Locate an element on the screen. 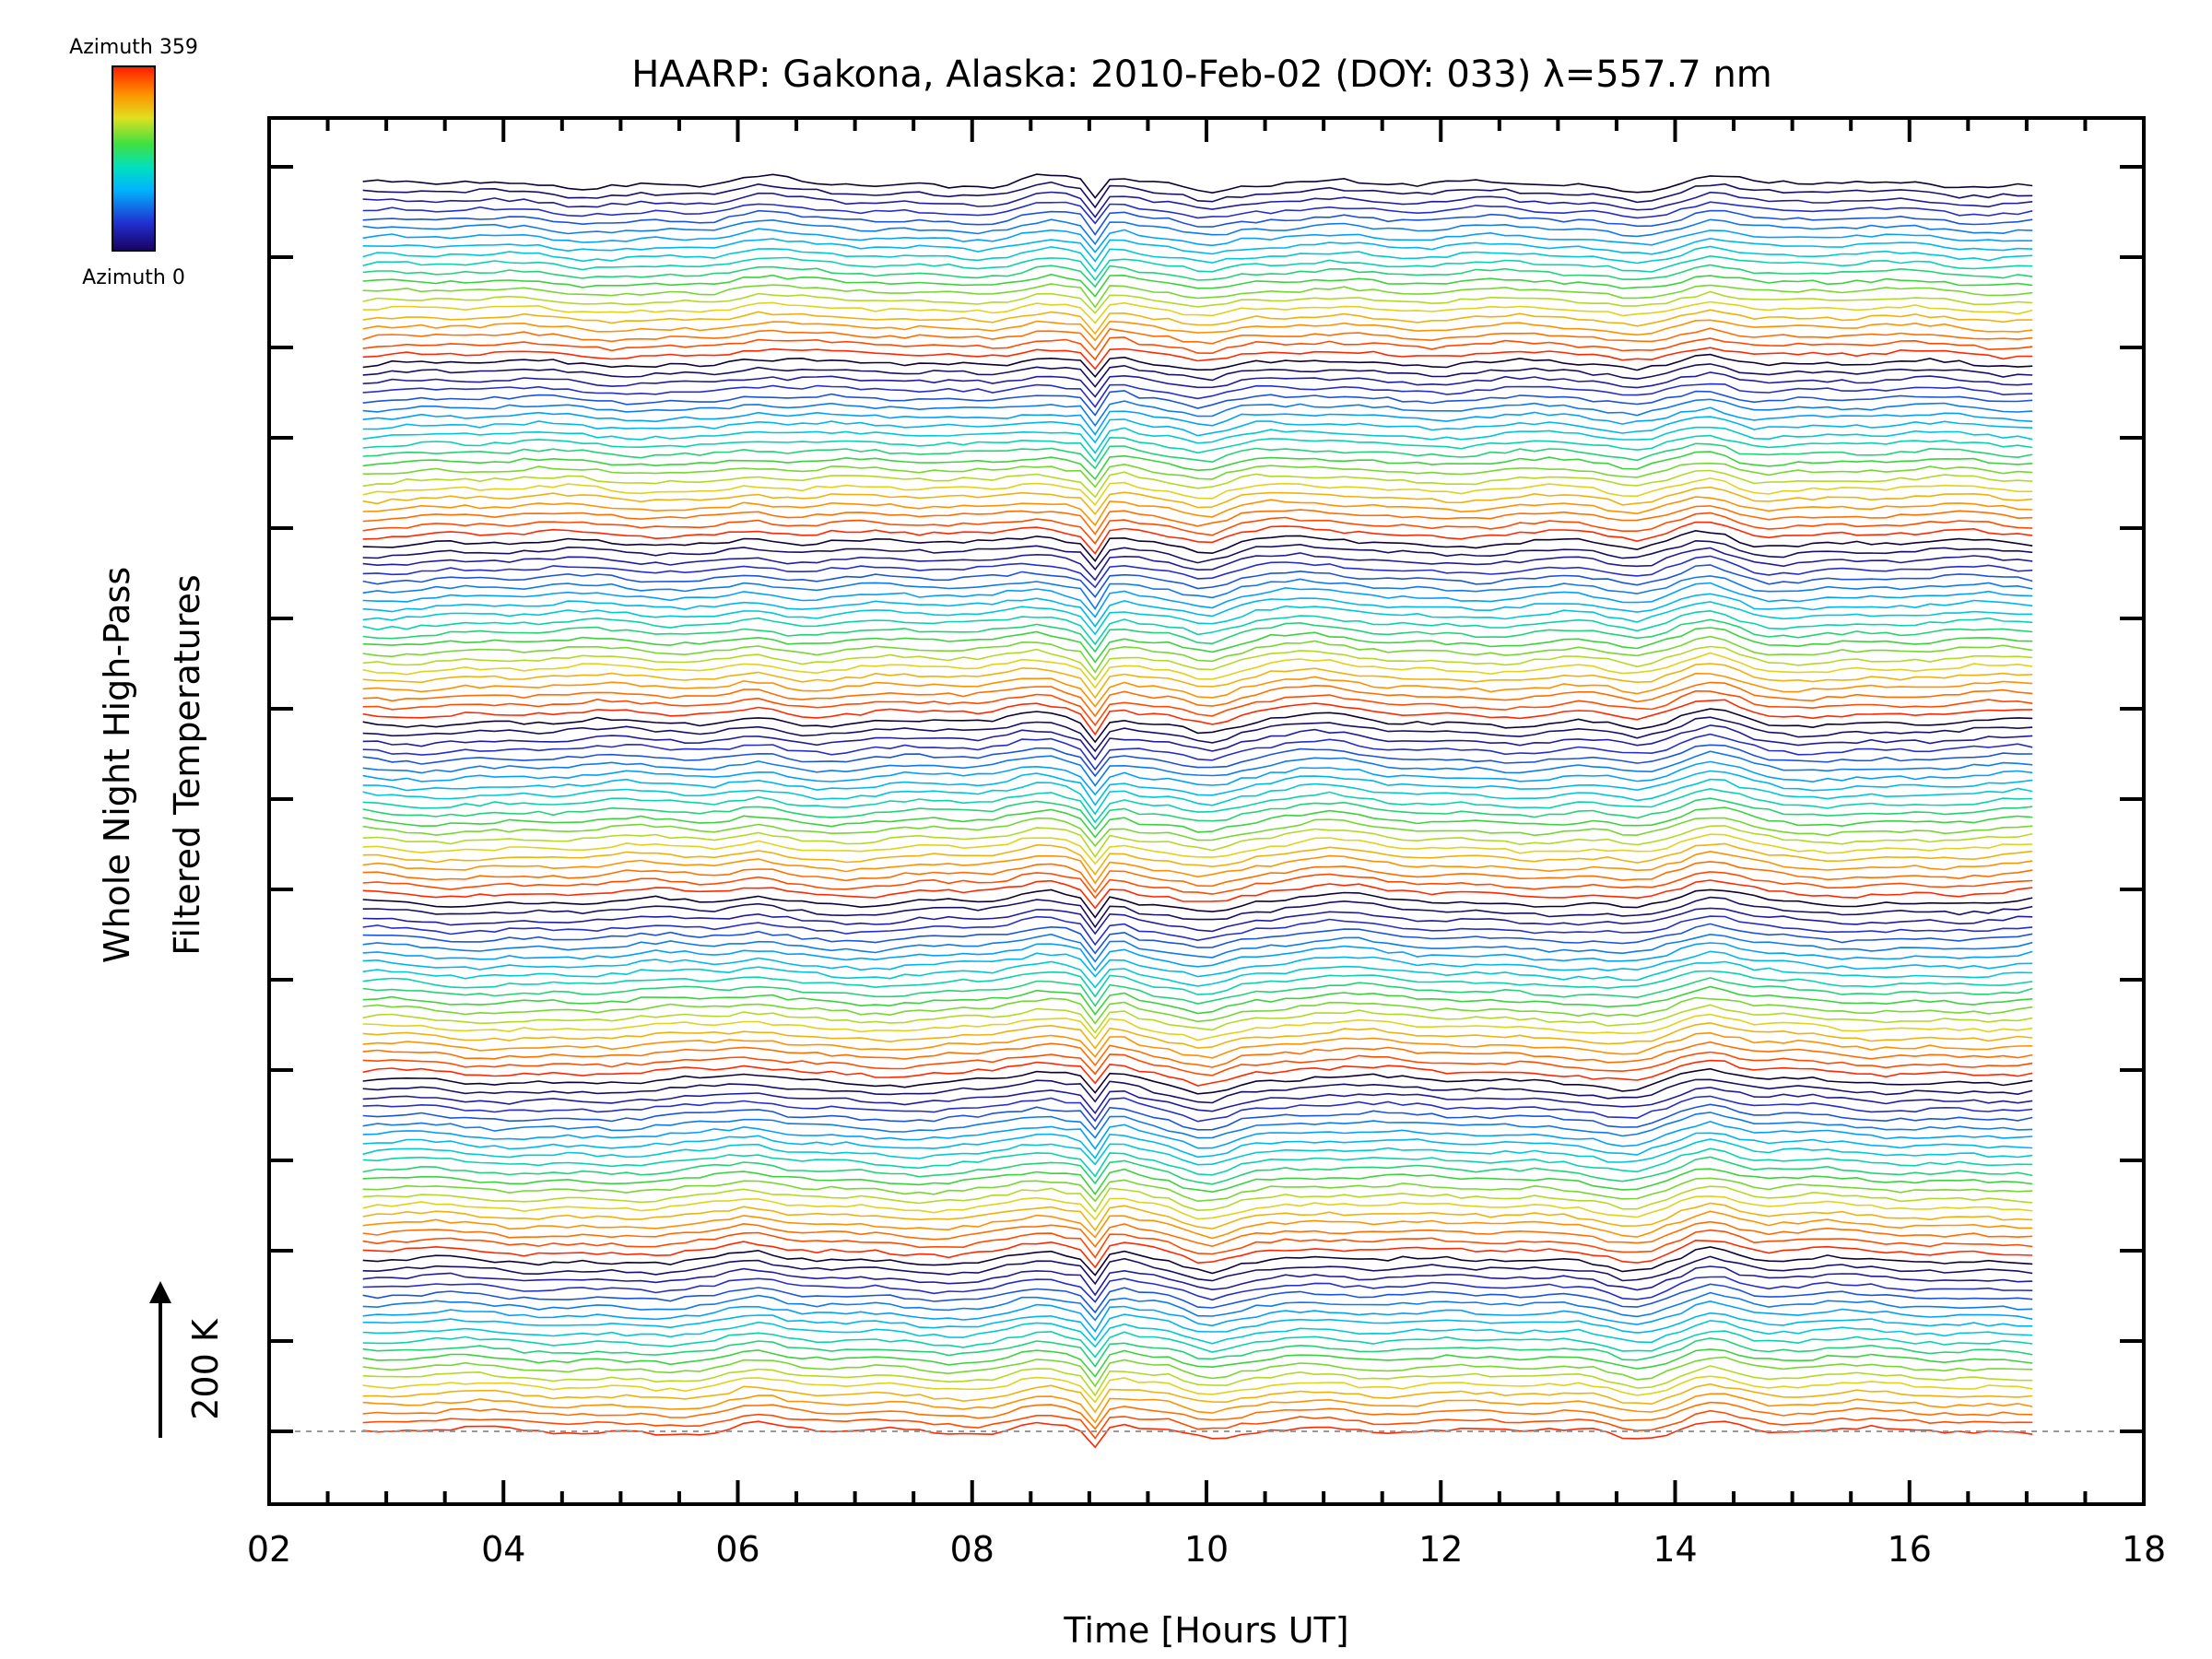  x-tick-label: 04 is located at coordinates (503, 1549).